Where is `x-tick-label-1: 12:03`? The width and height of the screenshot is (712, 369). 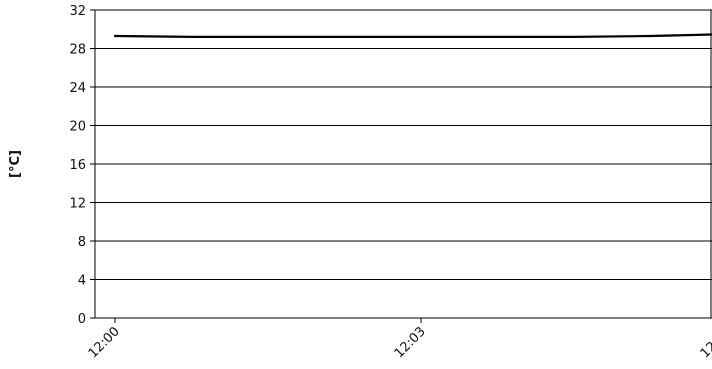
x-tick-label-1: 12:03 is located at coordinates (410, 342).